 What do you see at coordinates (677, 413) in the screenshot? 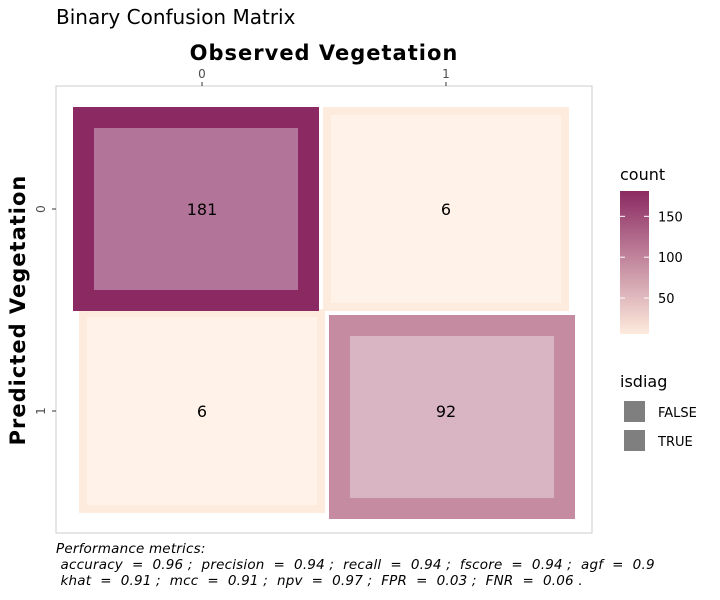
I see `legend-isdiag-label-false: FALSE` at bounding box center [677, 413].